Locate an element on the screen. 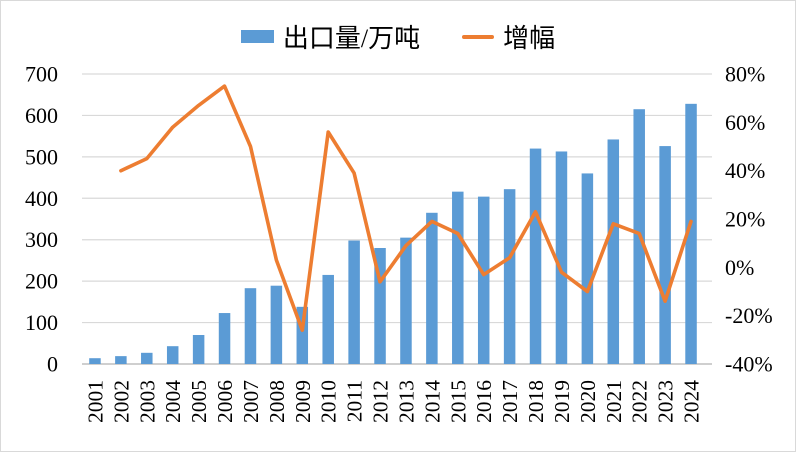  right-axis-tick-label: -20% is located at coordinates (749, 315).